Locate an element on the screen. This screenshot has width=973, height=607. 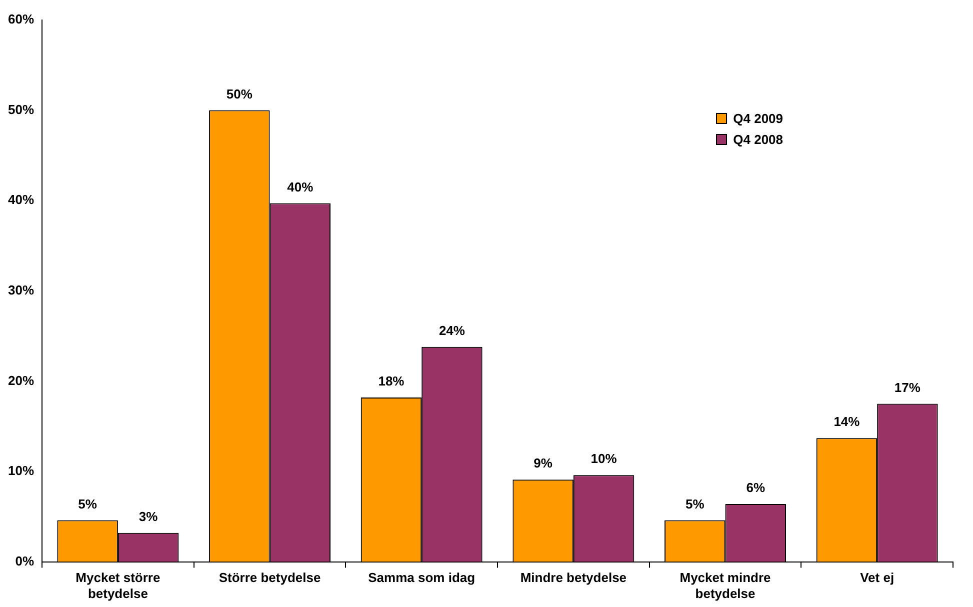
legend-label: Q4 2008 is located at coordinates (758, 139).